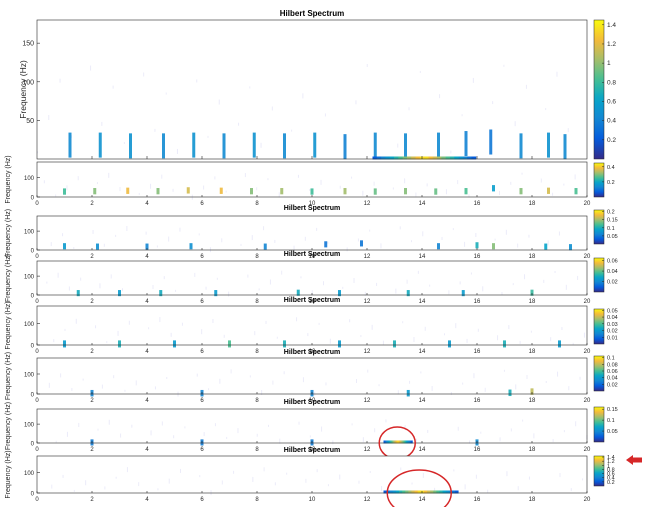 The width and height of the screenshot is (647, 507). What do you see at coordinates (312, 352) in the screenshot?
I see `x-tick-label: 10` at bounding box center [312, 352].